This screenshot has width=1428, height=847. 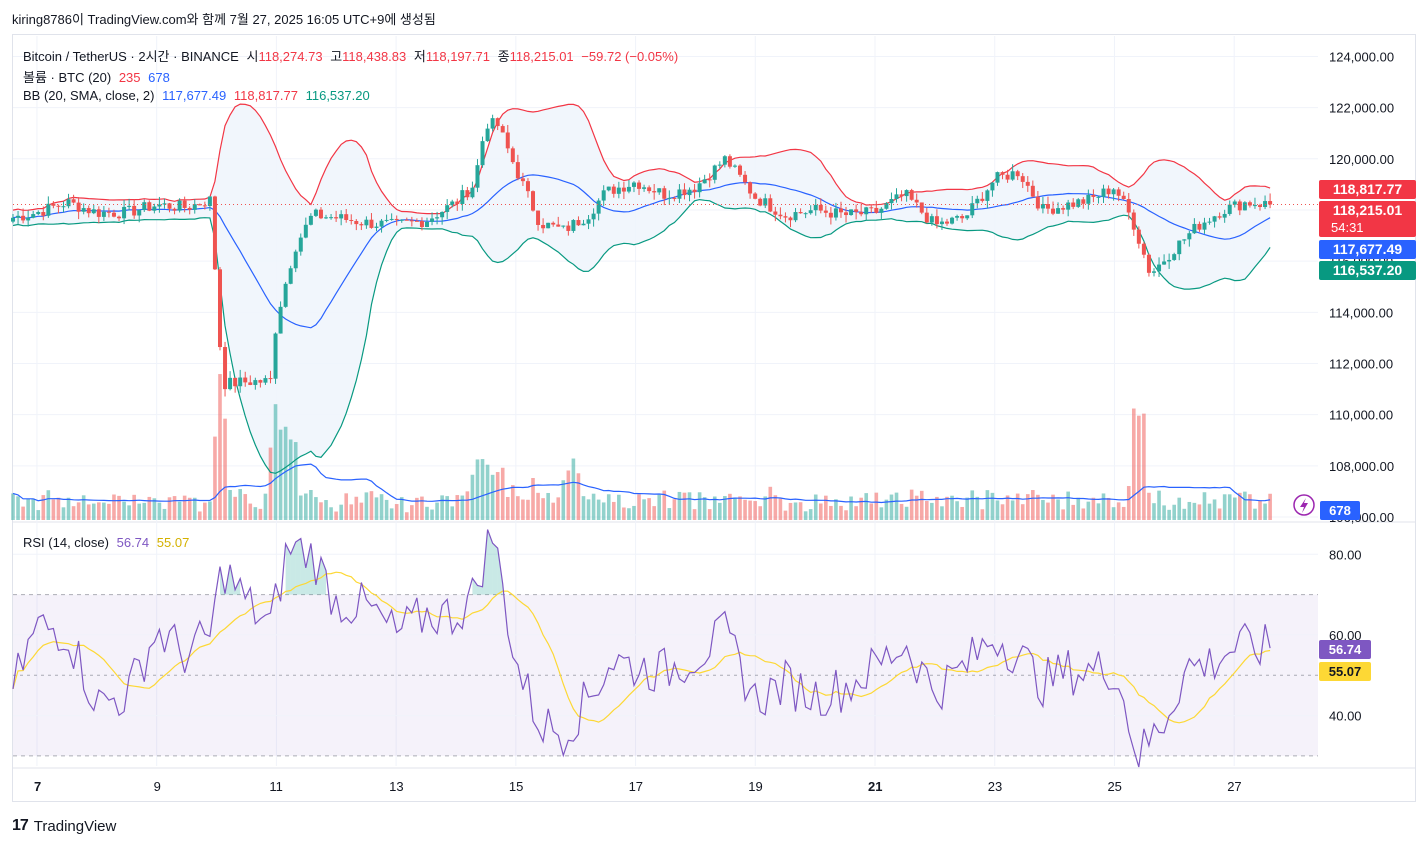 What do you see at coordinates (1361, 312) in the screenshot?
I see `price-axis-label: 114,000.00` at bounding box center [1361, 312].